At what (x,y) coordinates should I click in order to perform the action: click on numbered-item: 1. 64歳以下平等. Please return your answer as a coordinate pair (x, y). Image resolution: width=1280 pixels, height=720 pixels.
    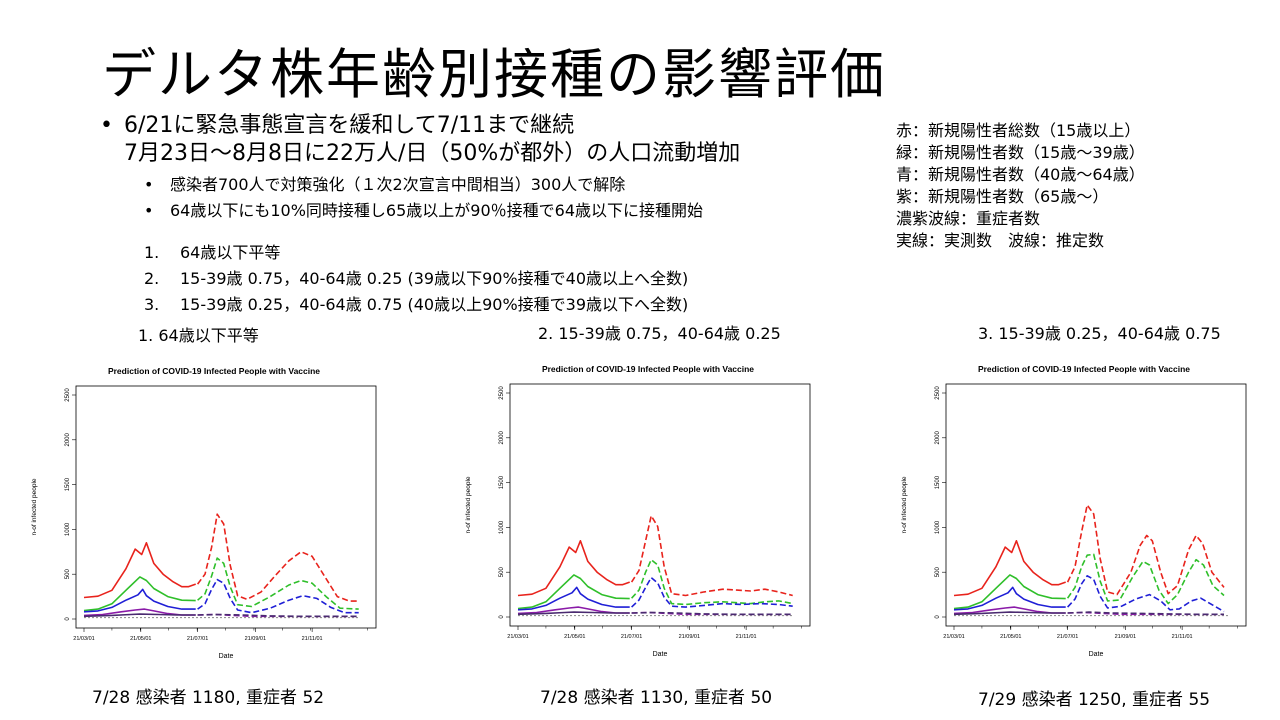
    Looking at the image, I should click on (512, 253).